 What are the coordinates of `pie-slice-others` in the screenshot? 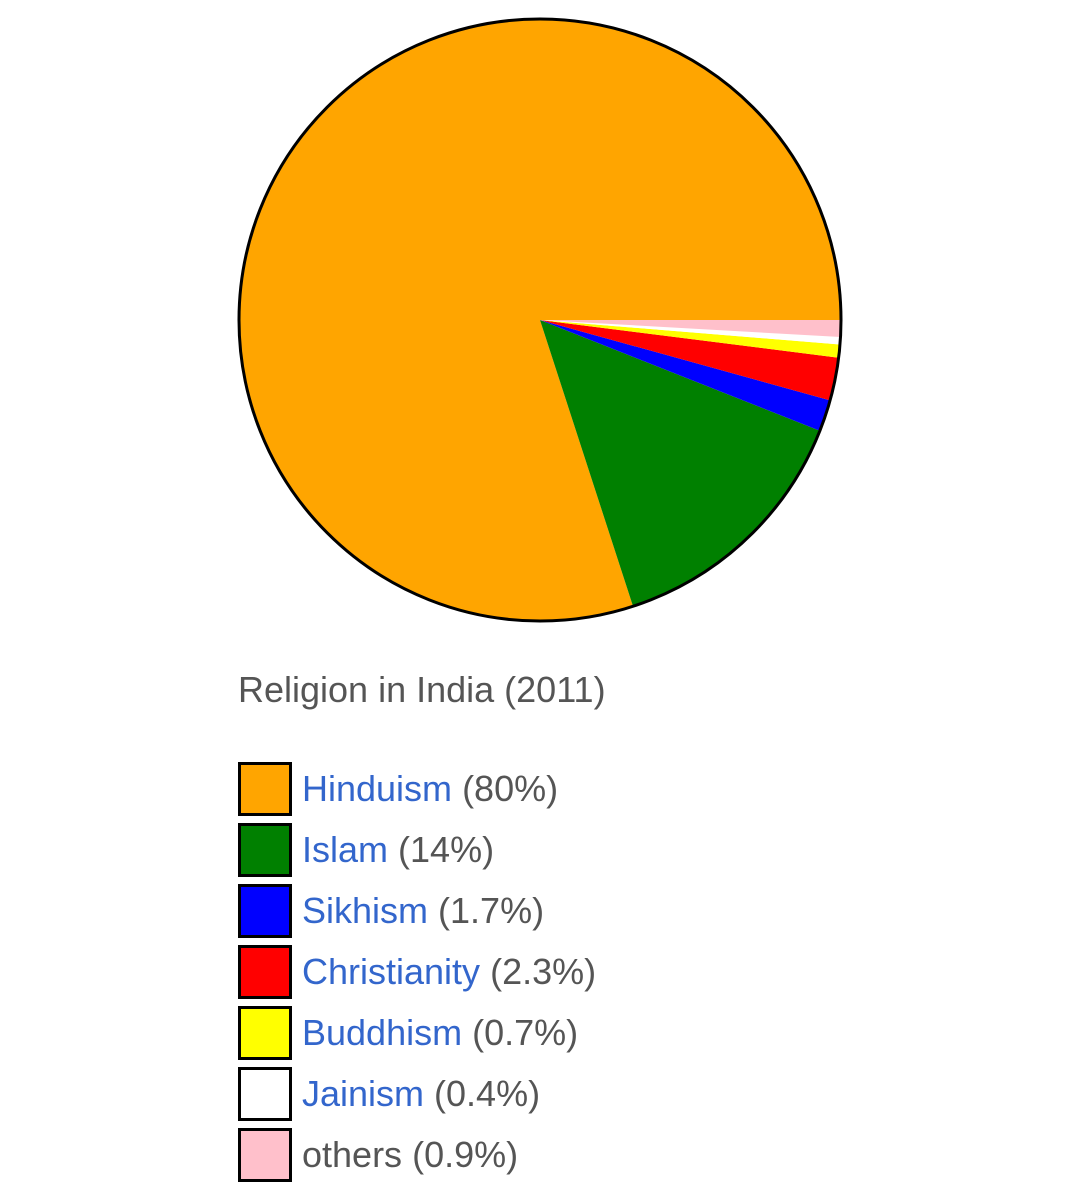 It's located at (690, 329).